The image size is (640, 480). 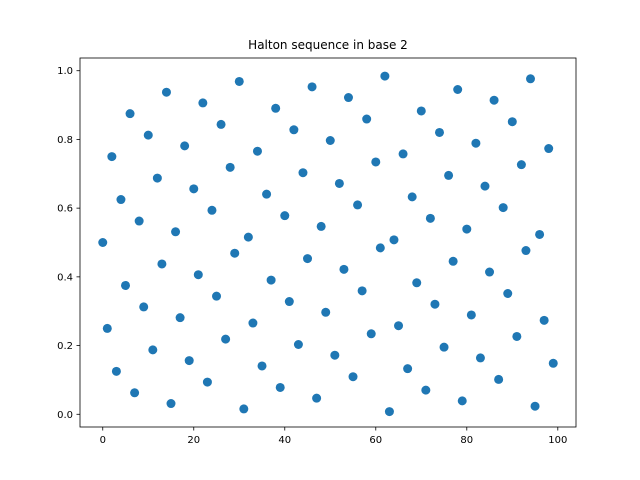 What do you see at coordinates (65, 71) in the screenshot?
I see `y-tick-label: 1.0` at bounding box center [65, 71].